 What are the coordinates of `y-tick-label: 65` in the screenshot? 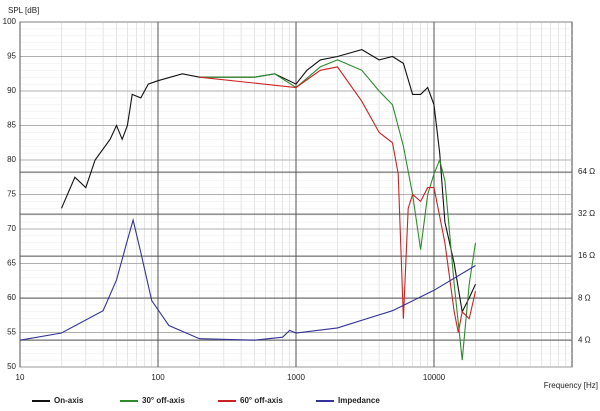 It's located at (11, 263).